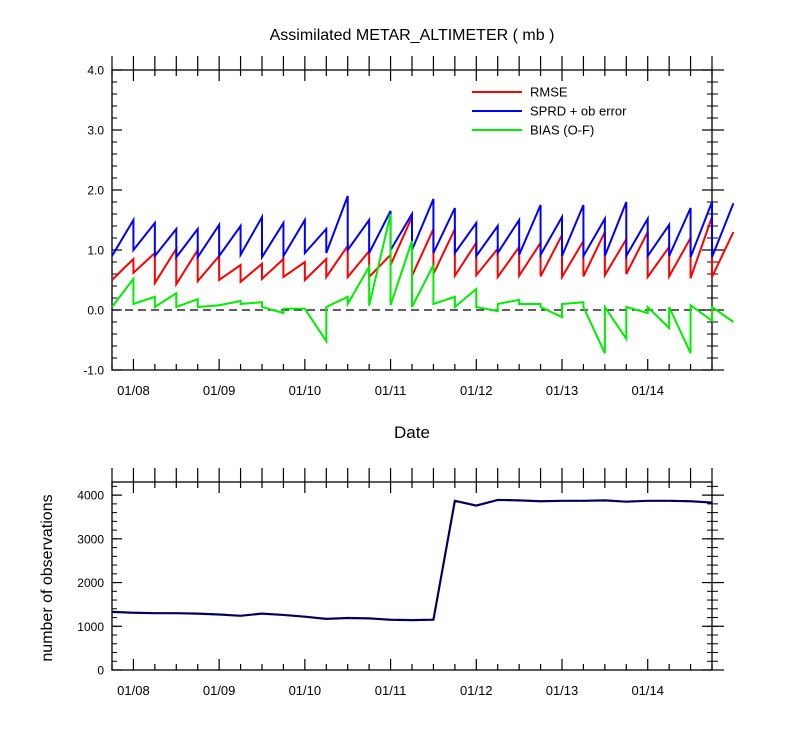 Image resolution: width=800 pixels, height=750 pixels. What do you see at coordinates (95, 131) in the screenshot?
I see `y-tick-label: 3.0` at bounding box center [95, 131].